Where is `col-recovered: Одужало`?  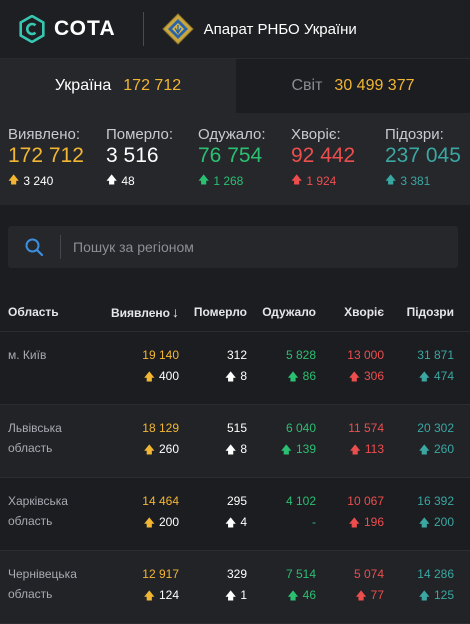 col-recovered: Одужало is located at coordinates (289, 312).